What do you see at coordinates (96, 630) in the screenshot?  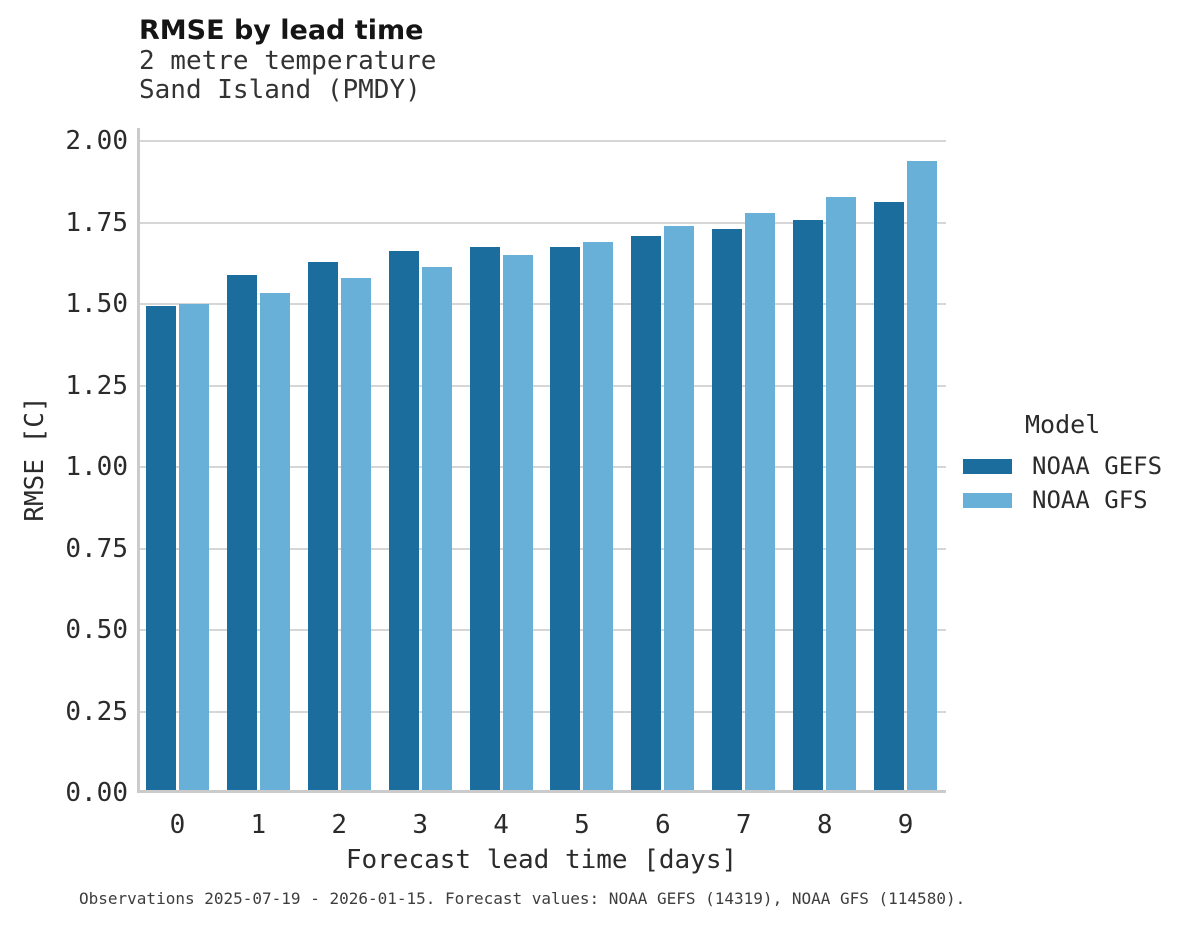 I see `y-tick-label: 0.50` at bounding box center [96, 630].